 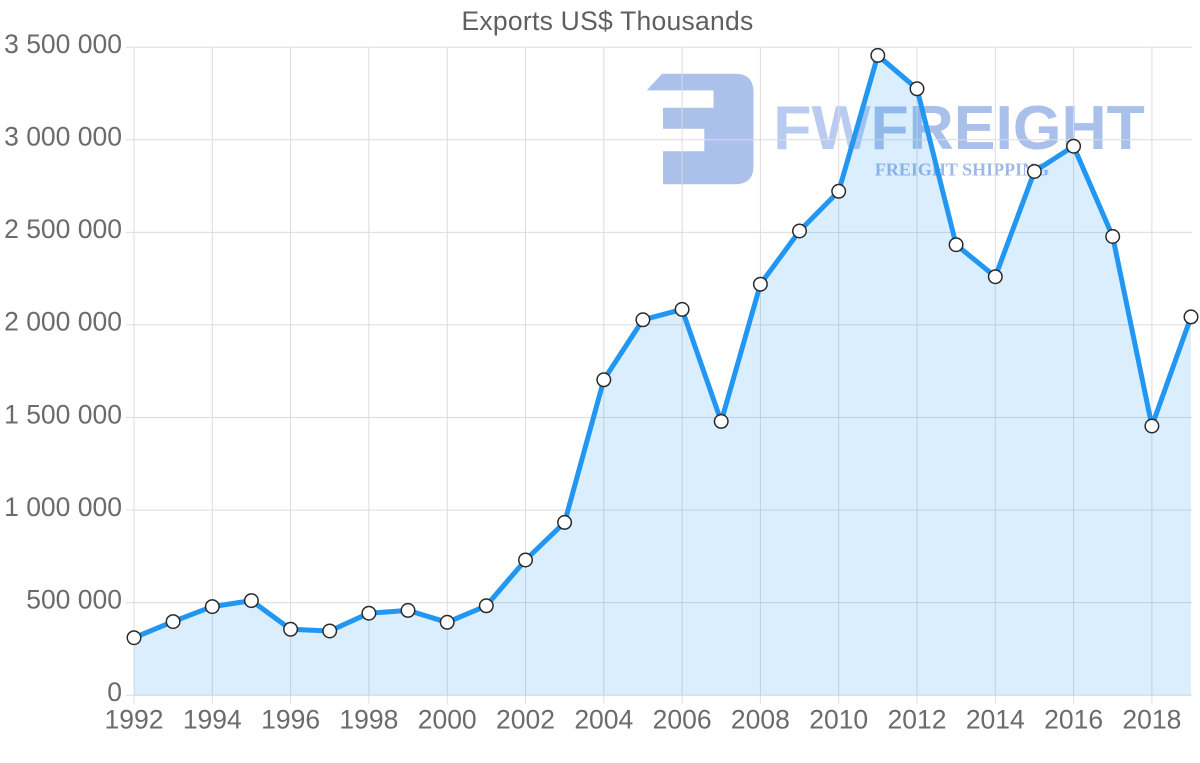 What do you see at coordinates (447, 719) in the screenshot?
I see `svg-text: 2000` at bounding box center [447, 719].